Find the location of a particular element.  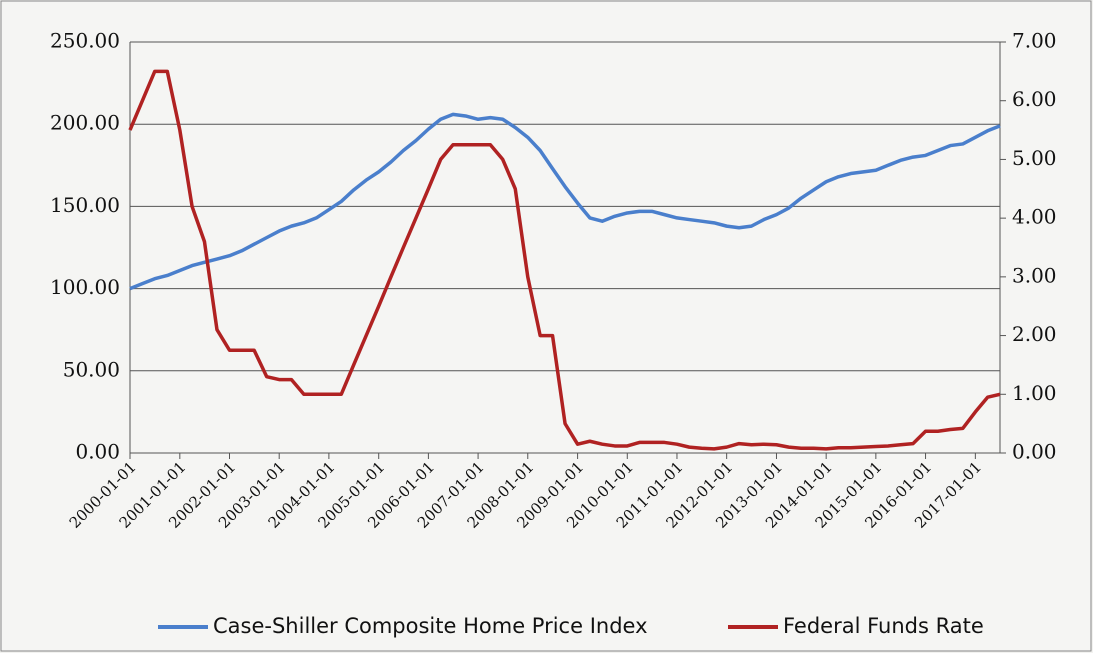

y2-tick-label: 4.00 is located at coordinates (1034, 217).